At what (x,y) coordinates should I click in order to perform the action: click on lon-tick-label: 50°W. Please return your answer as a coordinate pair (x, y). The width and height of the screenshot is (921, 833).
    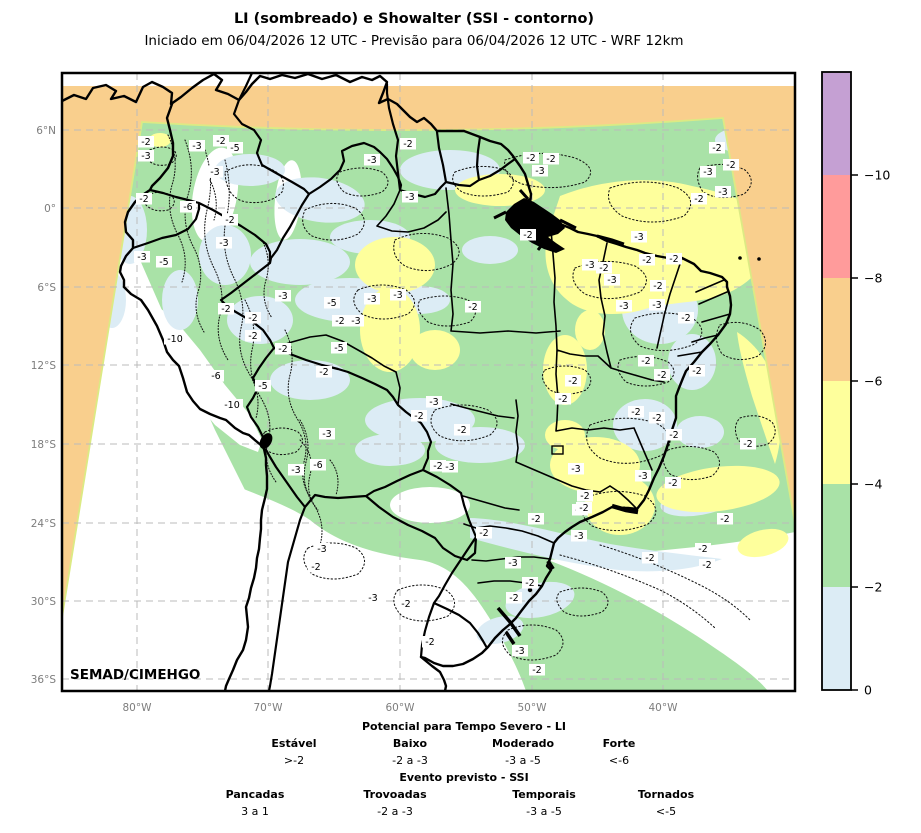
    Looking at the image, I should click on (533, 708).